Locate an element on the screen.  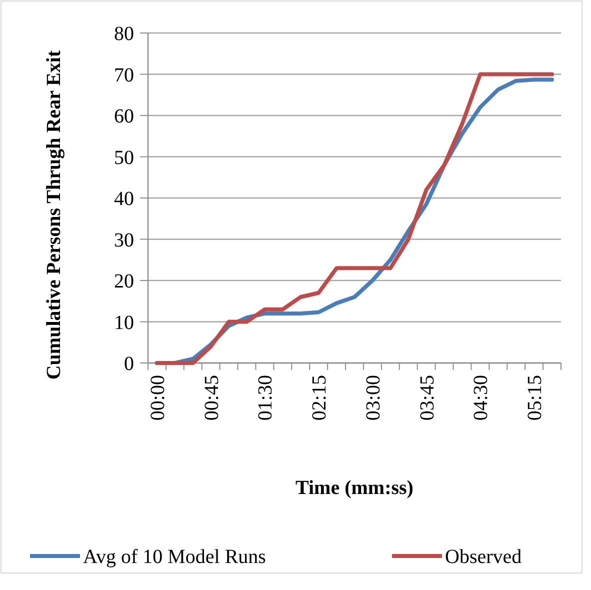
legend-label: Observed is located at coordinates (483, 557).